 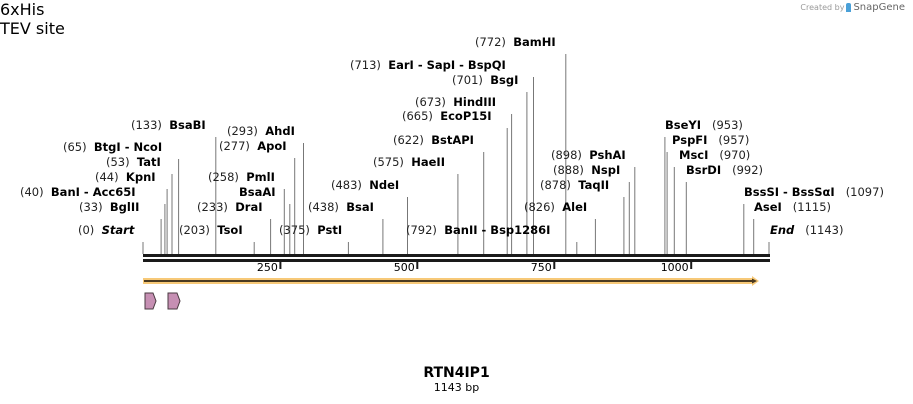 What do you see at coordinates (588, 155) in the screenshot?
I see `restriction-site-label: (898) PshAI` at bounding box center [588, 155].